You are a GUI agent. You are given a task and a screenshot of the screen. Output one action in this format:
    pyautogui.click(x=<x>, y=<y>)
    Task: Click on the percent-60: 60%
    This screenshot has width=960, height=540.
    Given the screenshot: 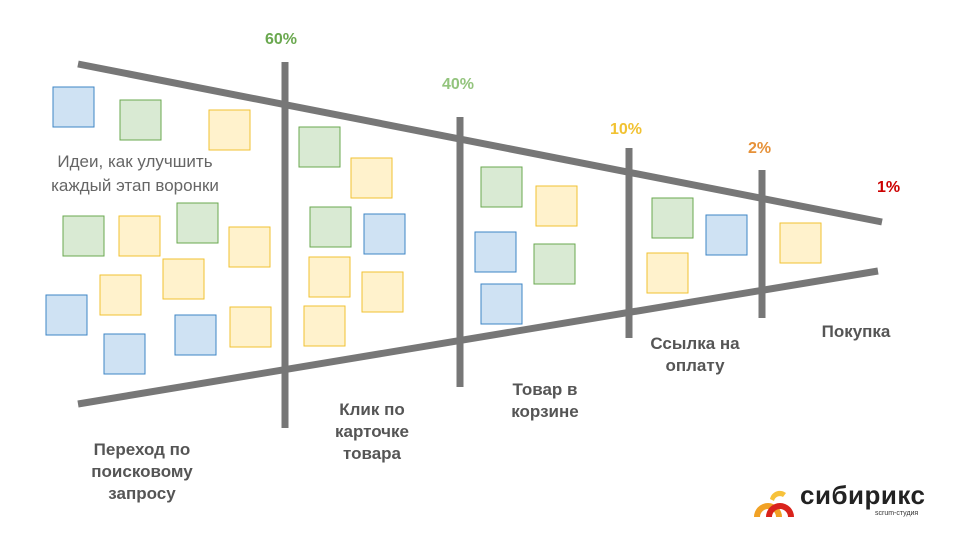 What is the action you would take?
    pyautogui.click(x=281, y=39)
    